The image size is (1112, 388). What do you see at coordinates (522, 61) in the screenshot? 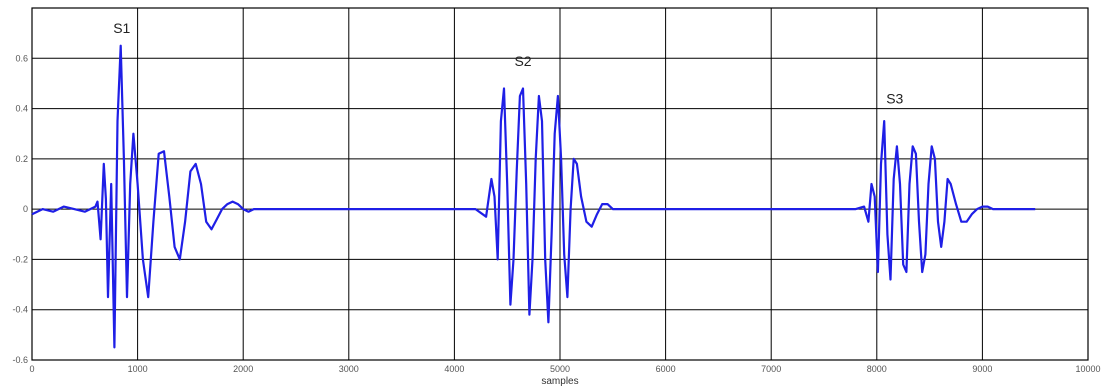
I see `annotation-label: S2` at bounding box center [522, 61].